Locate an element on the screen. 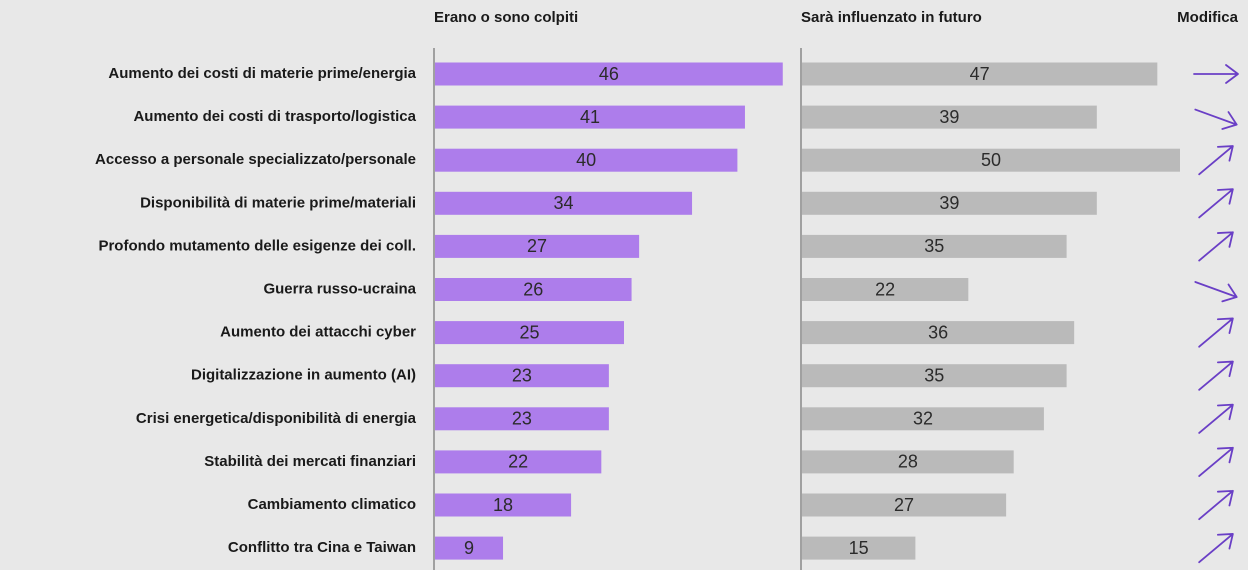 The height and width of the screenshot is (570, 1248). series-header: Erano o sono colpiti is located at coordinates (506, 17).